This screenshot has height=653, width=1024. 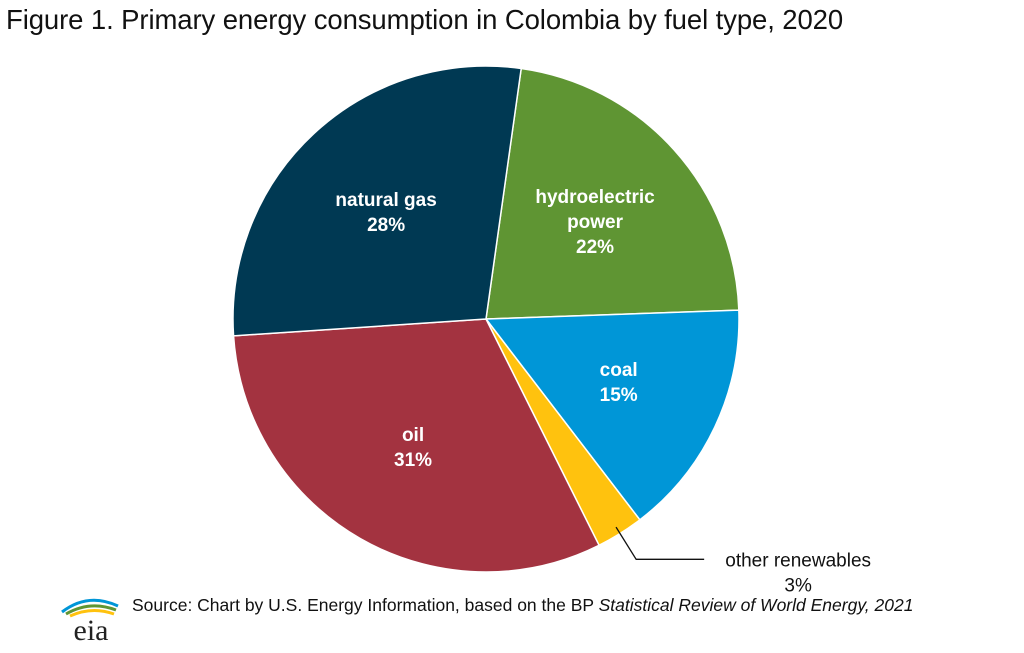 What do you see at coordinates (798, 560) in the screenshot?
I see `callout-name-label: other renewables` at bounding box center [798, 560].